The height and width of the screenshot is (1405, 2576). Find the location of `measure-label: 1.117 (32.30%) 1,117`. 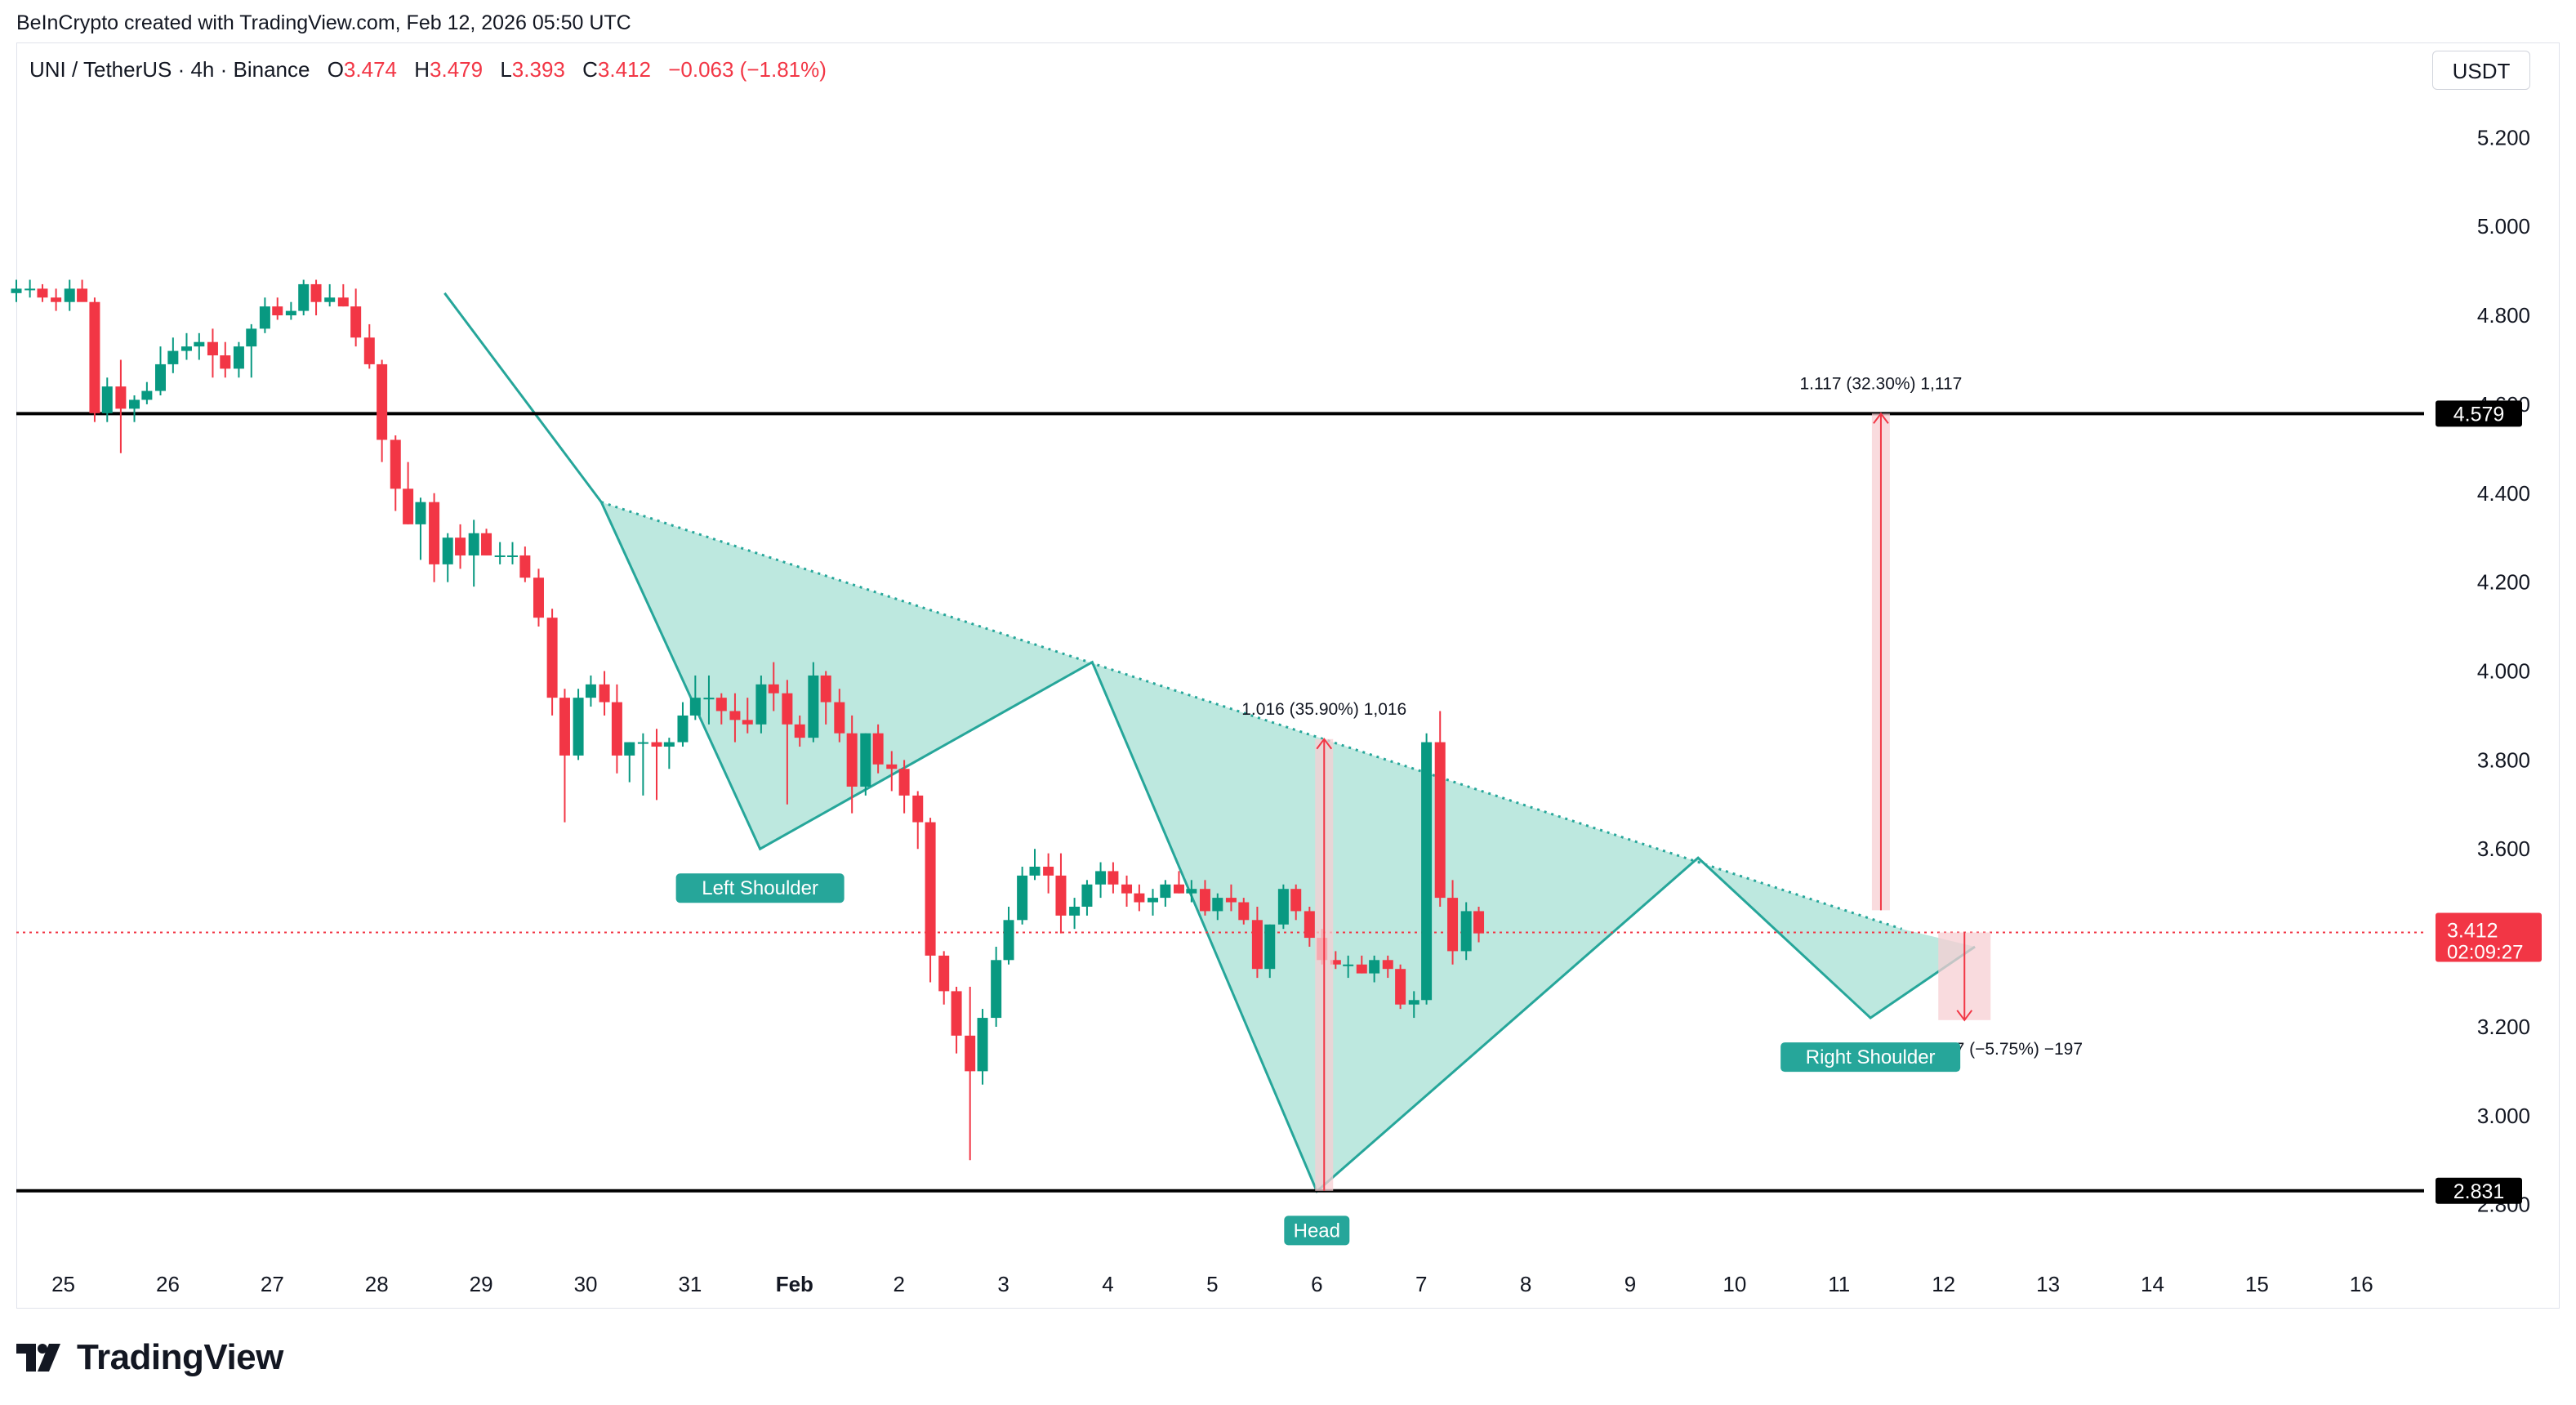

measure-label: 1.117 (32.30%) 1,117 is located at coordinates (1881, 383).